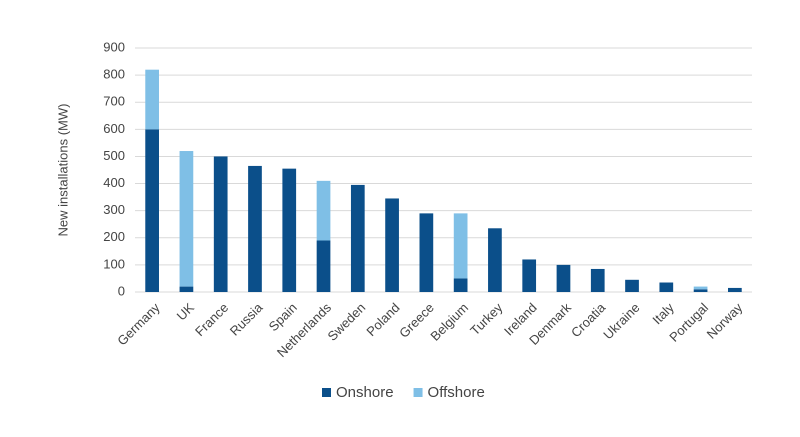 The image size is (800, 437). Describe the element at coordinates (365, 392) in the screenshot. I see `legend-label: Onshore` at that location.